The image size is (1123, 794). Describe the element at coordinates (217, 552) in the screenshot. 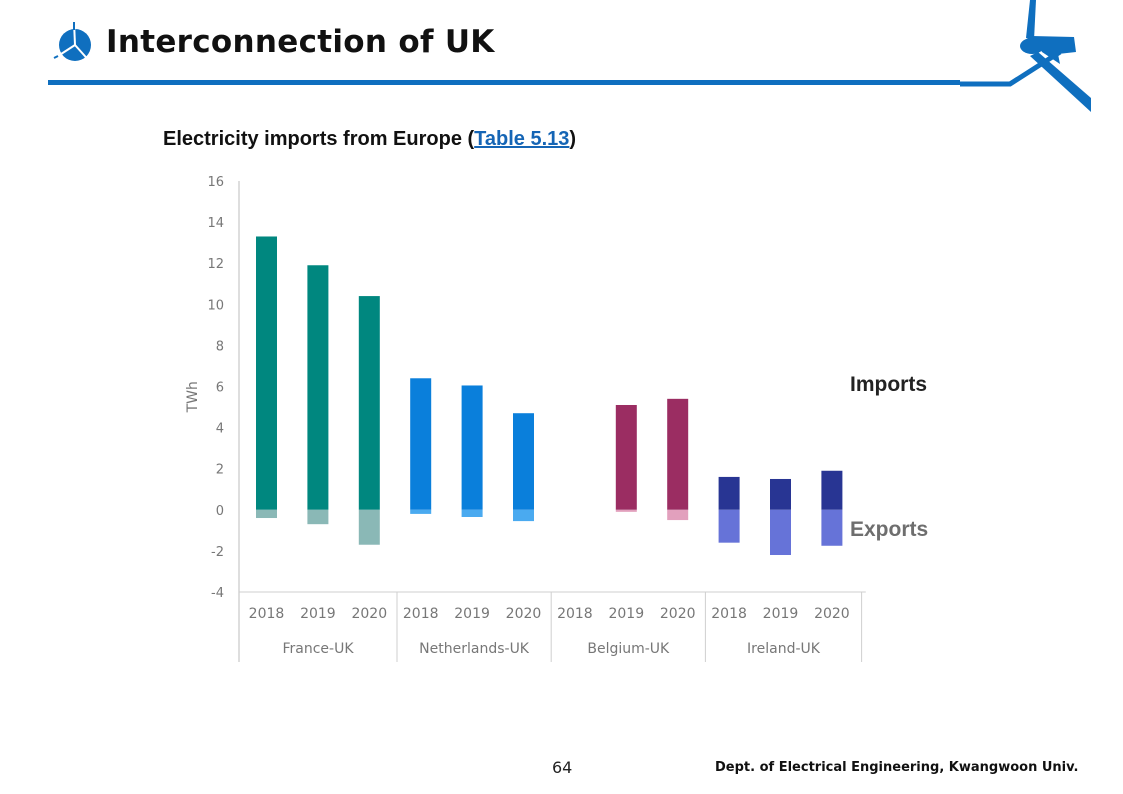

I see `y-tick-label: -2` at that location.